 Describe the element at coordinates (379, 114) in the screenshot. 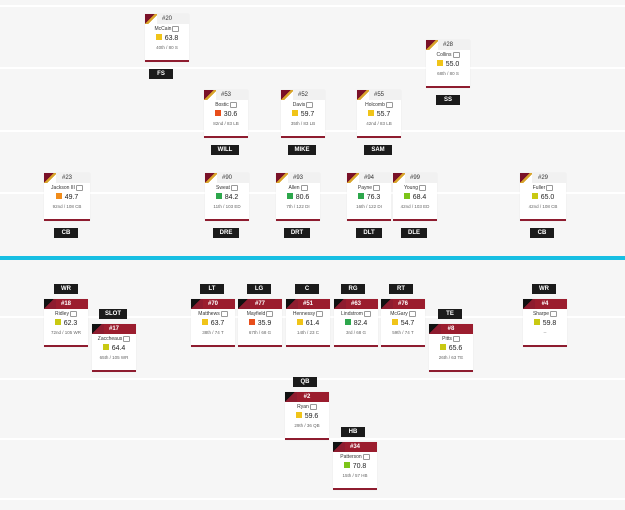

I see `player-card: #55 Holcomb 55.7 42nd / 83 LB` at that location.